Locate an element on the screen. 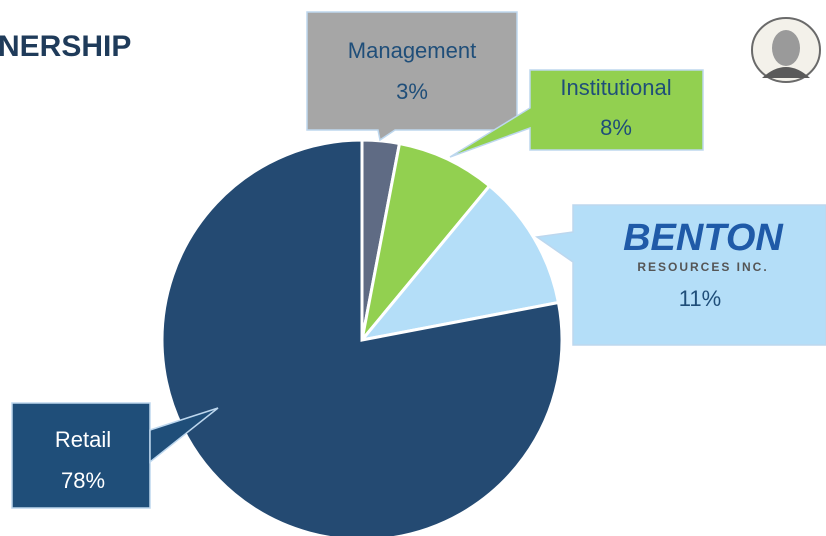  callout-pointer is located at coordinates (184, 435).